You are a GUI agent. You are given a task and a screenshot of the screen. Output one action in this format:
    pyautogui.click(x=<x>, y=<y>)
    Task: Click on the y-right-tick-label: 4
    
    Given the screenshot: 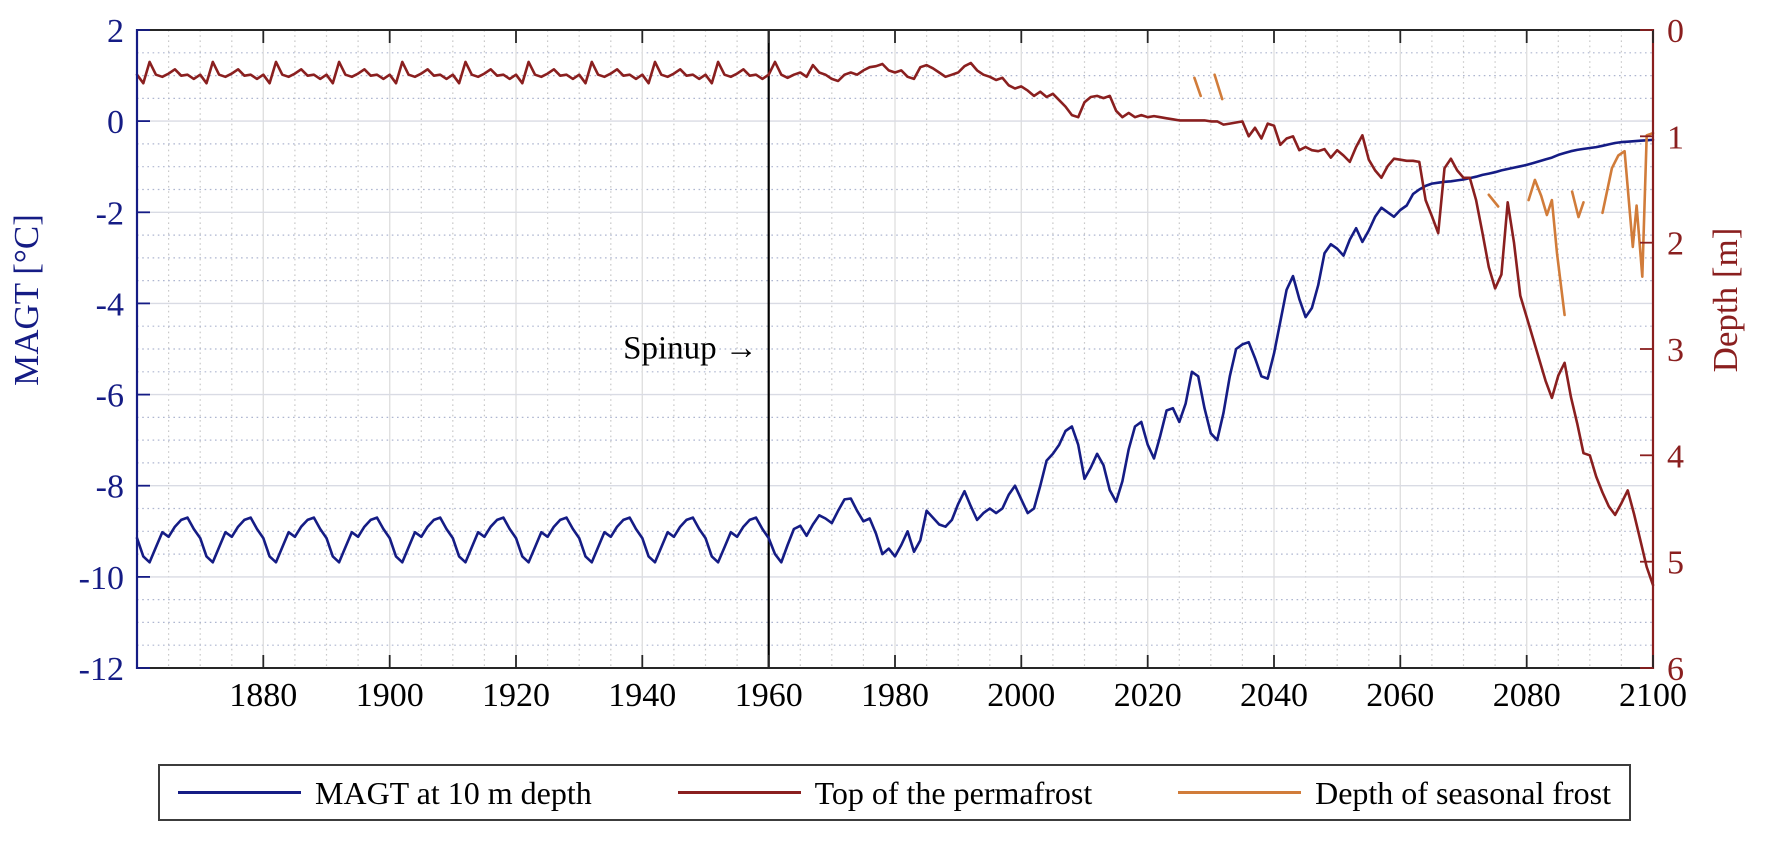 What is the action you would take?
    pyautogui.click(x=1675, y=456)
    